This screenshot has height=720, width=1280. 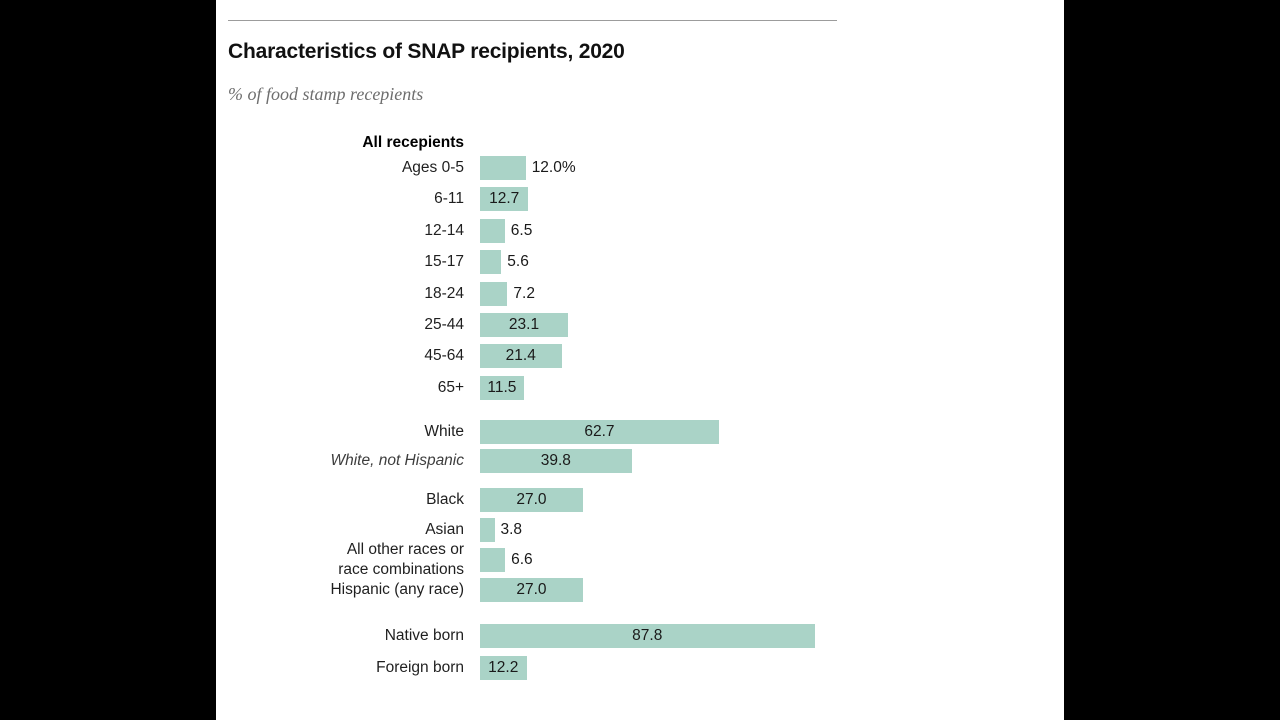 What do you see at coordinates (424, 635) in the screenshot?
I see `category-label: Native born` at bounding box center [424, 635].